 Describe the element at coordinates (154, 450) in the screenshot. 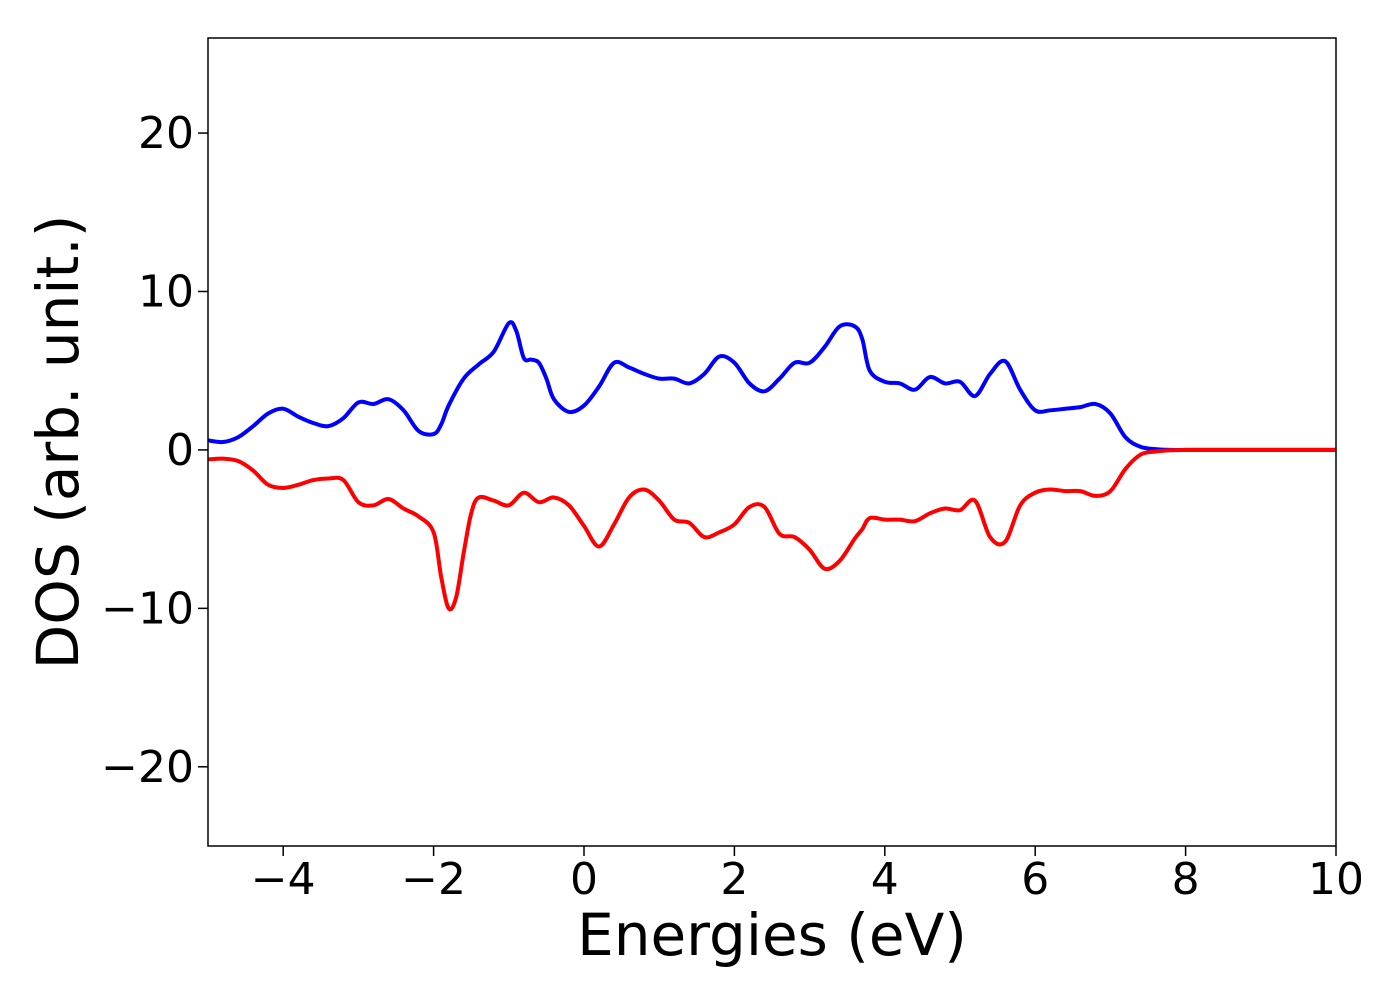

I see `y-axis: −20 −10 0 10 20` at that location.